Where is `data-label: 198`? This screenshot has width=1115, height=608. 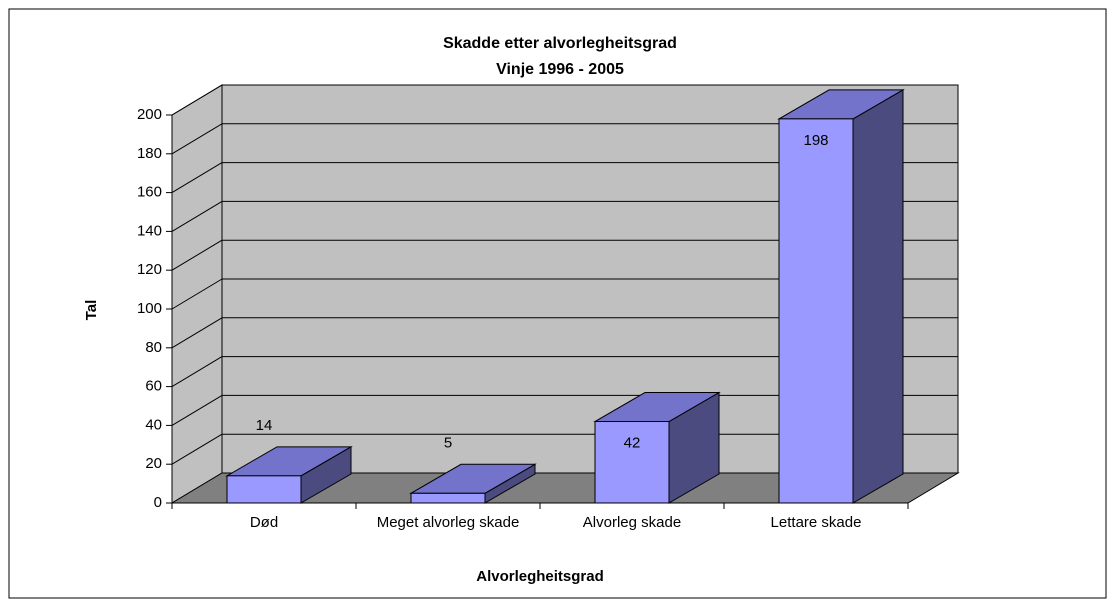 data-label: 198 is located at coordinates (815, 140).